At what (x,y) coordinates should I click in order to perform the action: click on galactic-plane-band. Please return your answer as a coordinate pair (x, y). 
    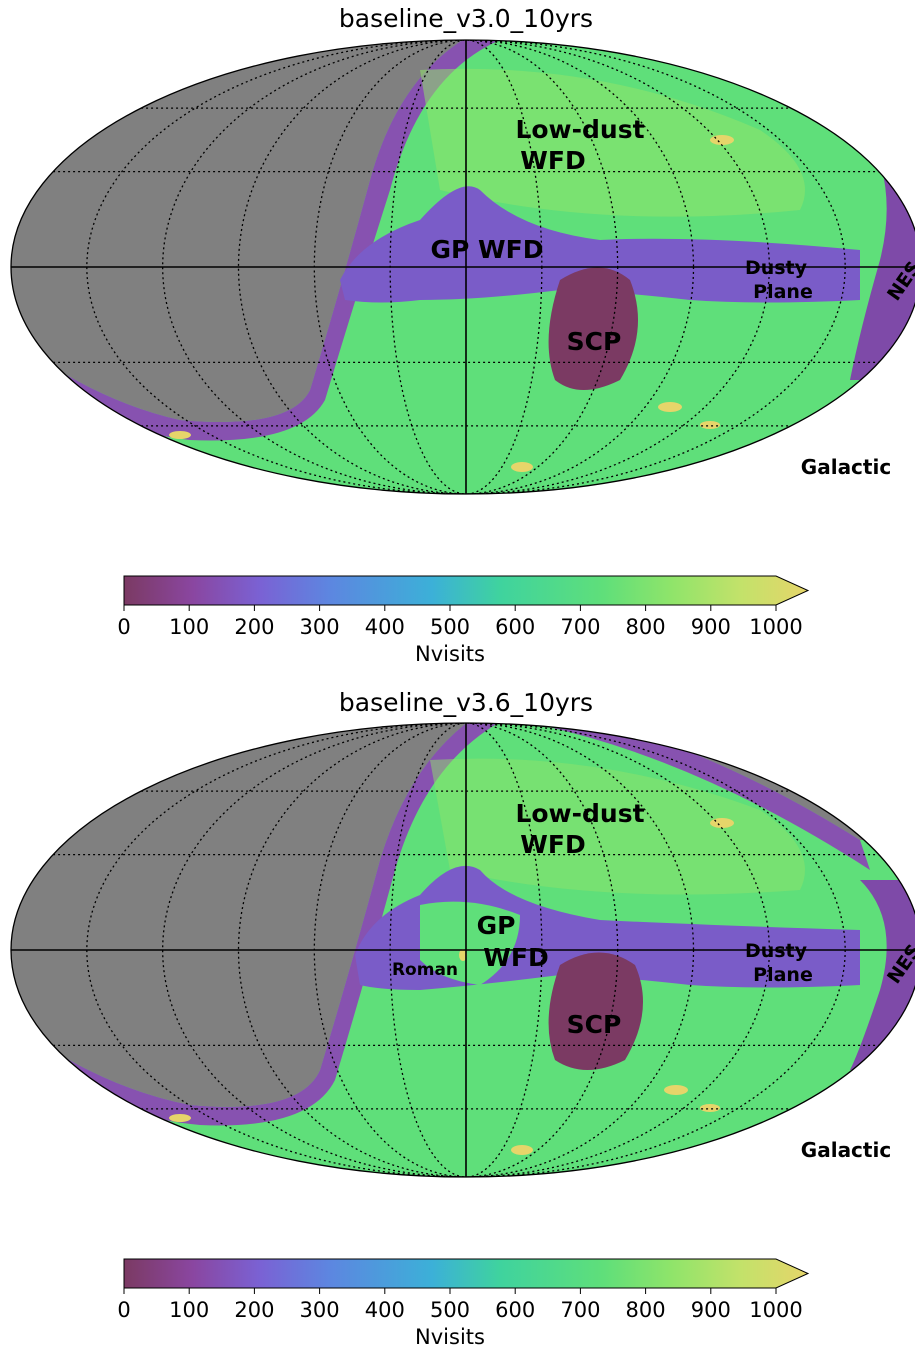
    Looking at the image, I should click on (600, 244).